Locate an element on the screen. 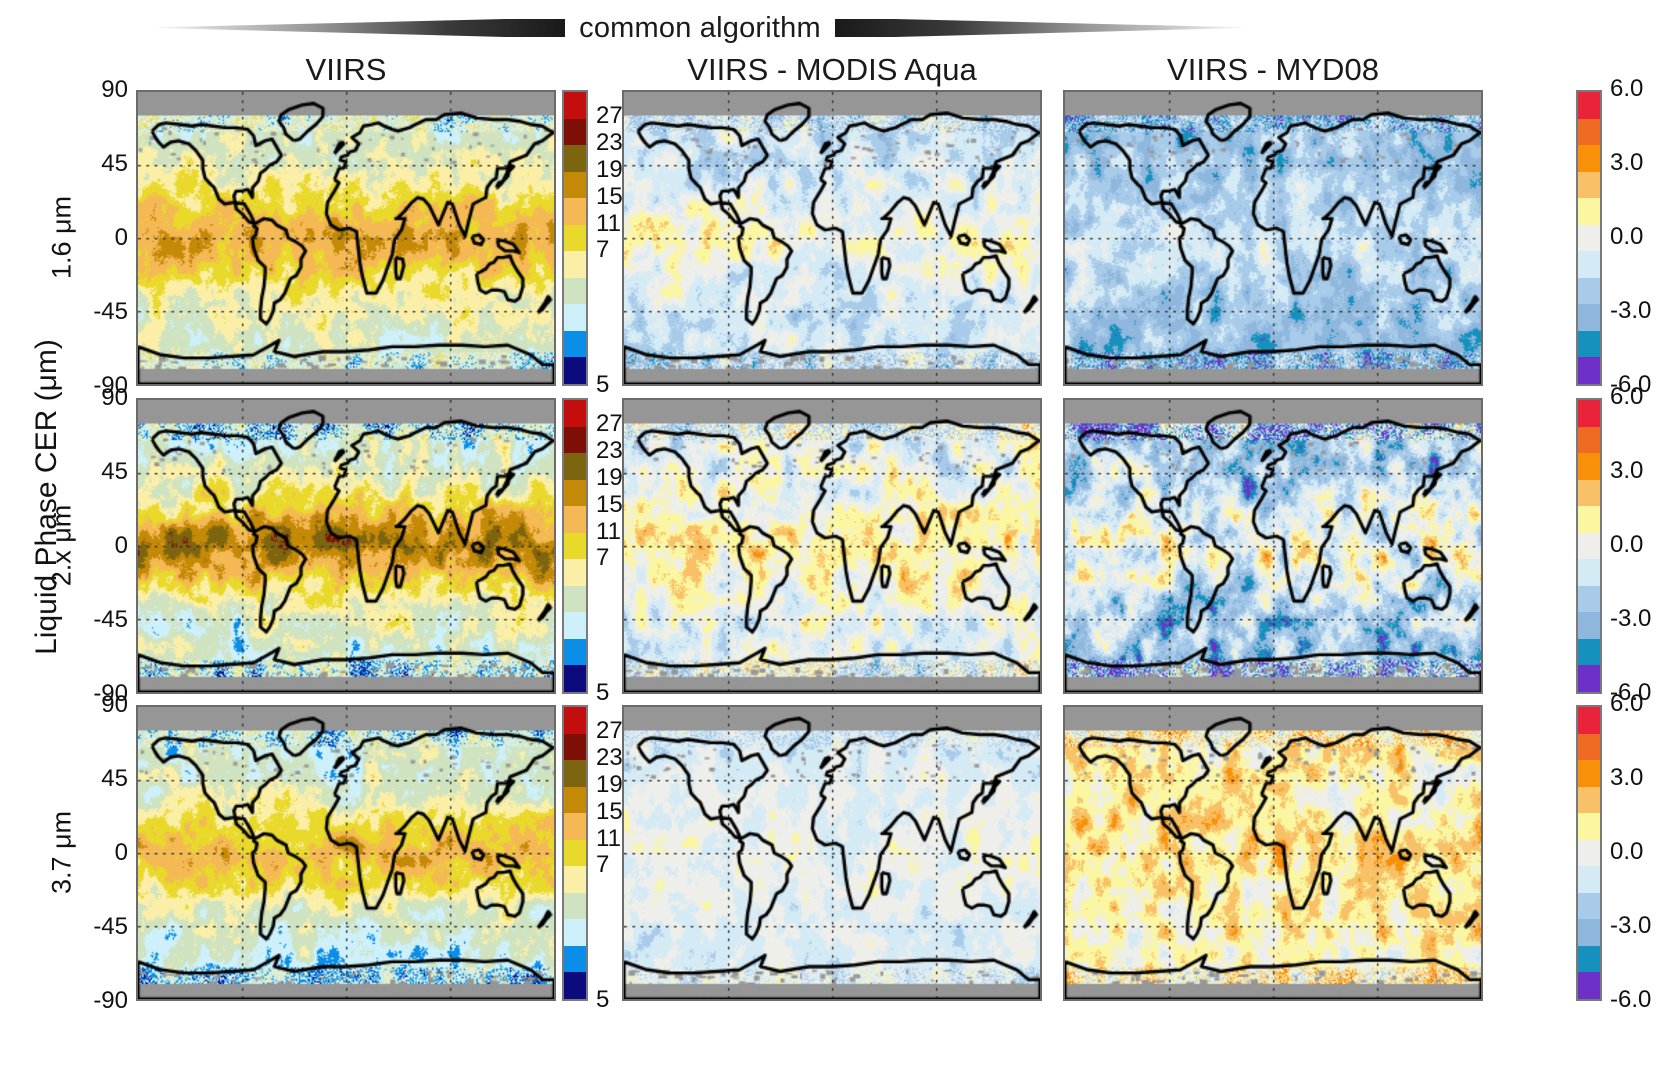  column-title-viirs-myd08: VIIRS - MYD08 is located at coordinates (1273, 69).